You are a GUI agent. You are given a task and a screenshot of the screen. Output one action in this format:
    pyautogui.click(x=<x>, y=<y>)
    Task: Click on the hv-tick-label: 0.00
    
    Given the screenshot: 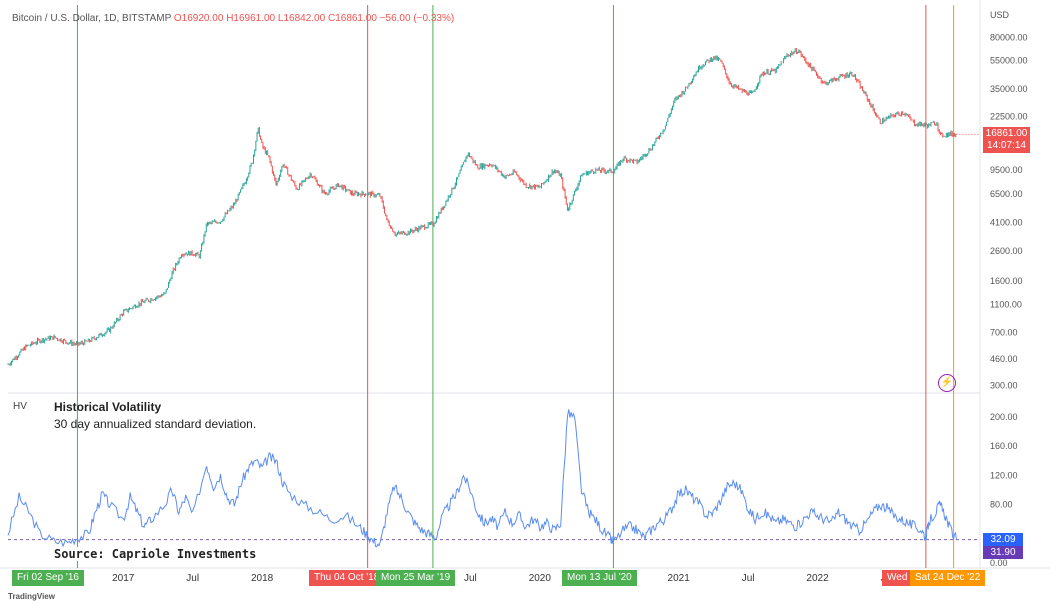 What is the action you would take?
    pyautogui.click(x=999, y=563)
    